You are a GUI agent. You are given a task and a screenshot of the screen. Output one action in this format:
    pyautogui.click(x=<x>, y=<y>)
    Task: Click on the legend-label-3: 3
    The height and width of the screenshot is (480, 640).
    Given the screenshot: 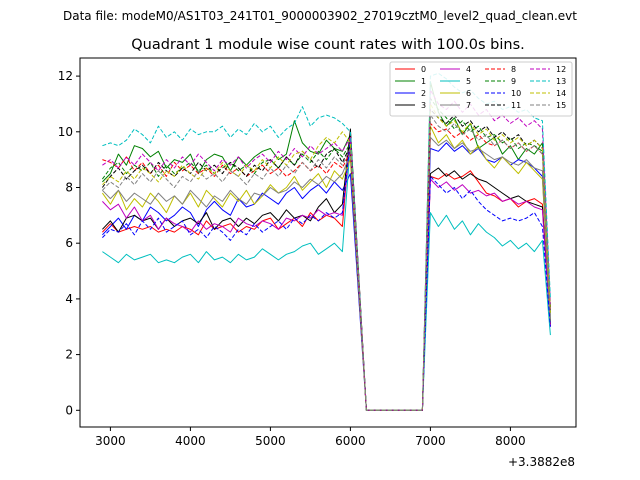 What is the action you would take?
    pyautogui.click(x=423, y=105)
    